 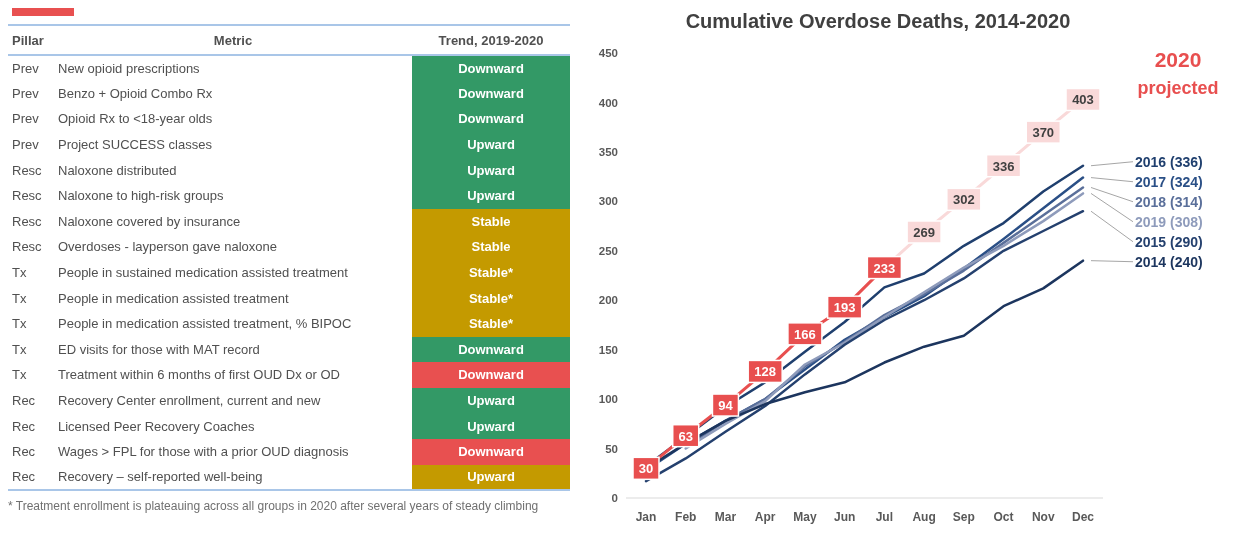 I want to click on data-label: 63, so click(x=685, y=436).